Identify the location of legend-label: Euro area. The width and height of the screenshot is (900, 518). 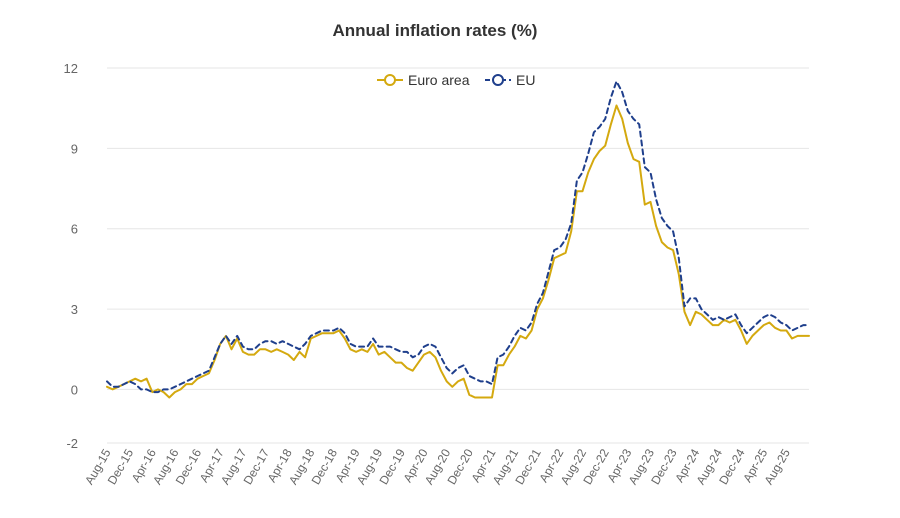
(439, 80).